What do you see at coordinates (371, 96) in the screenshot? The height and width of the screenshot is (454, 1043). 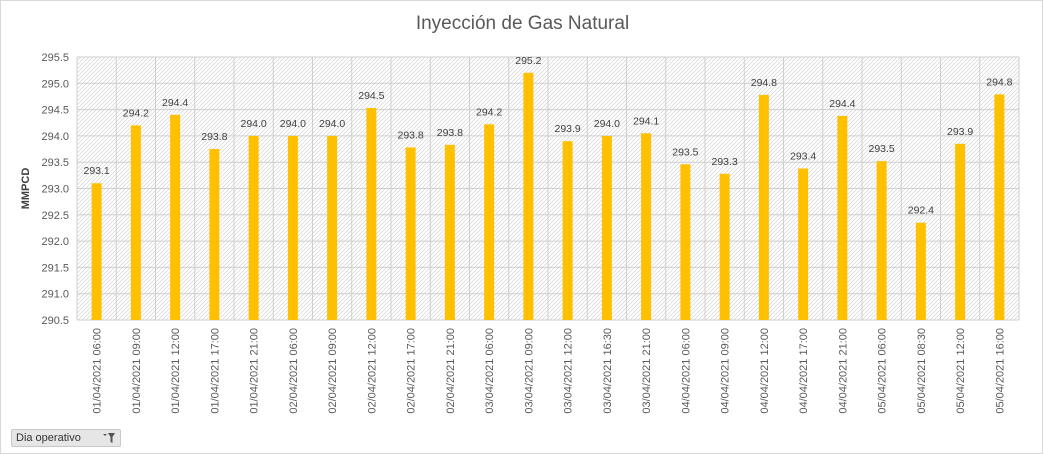 I see `data-label: 294.5` at bounding box center [371, 96].